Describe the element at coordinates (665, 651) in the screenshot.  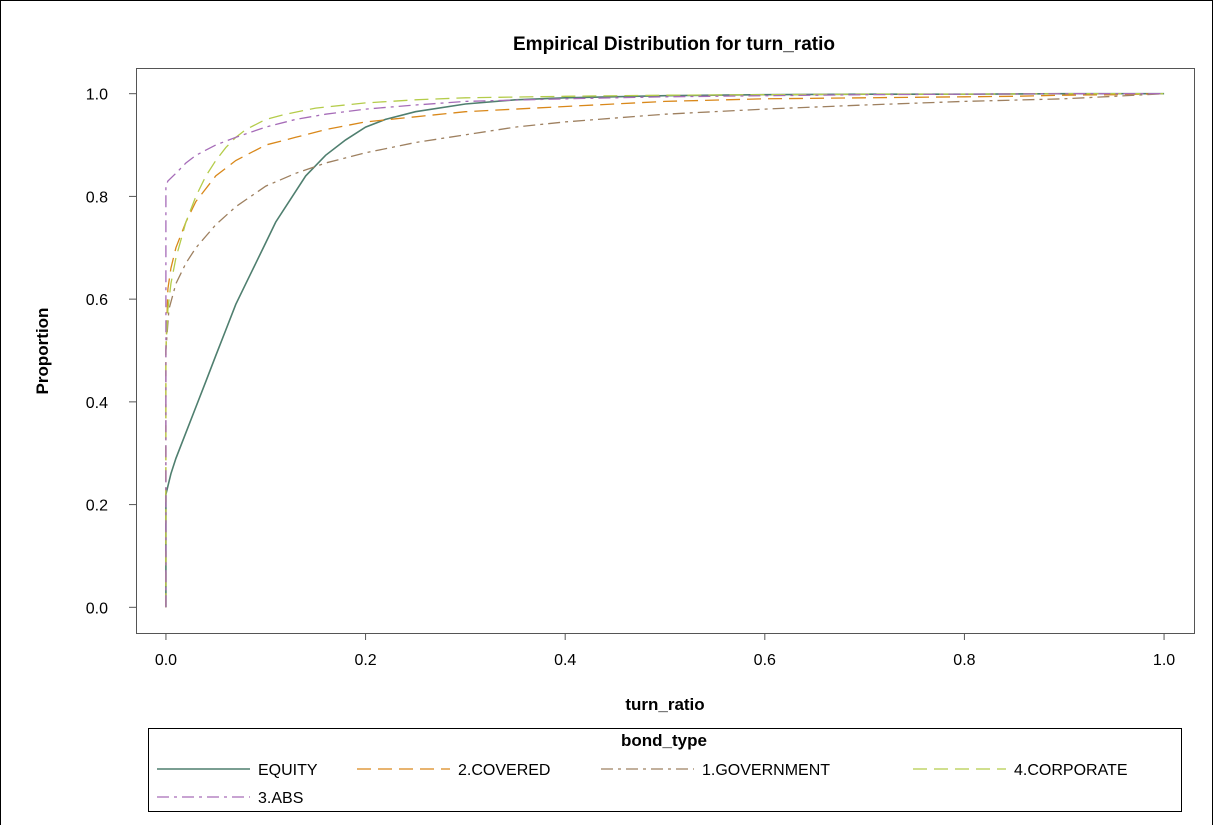
I see `x-axis: 0.0 0.2 0.4 0.6 0.8 1.0` at that location.